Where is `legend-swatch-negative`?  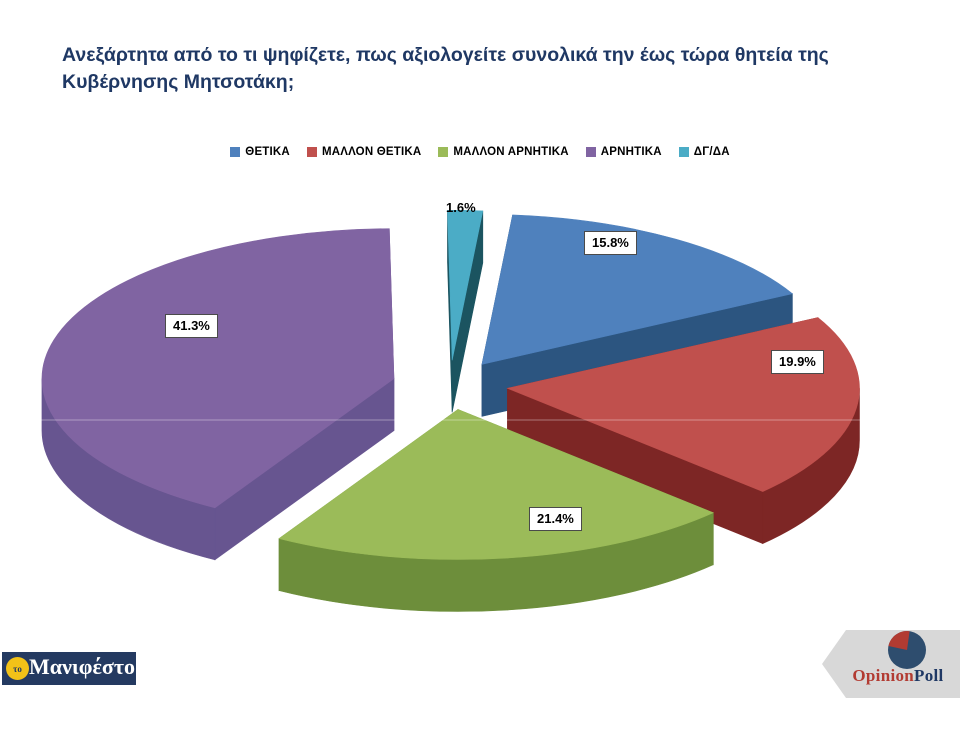
legend-swatch-negative is located at coordinates (590, 152).